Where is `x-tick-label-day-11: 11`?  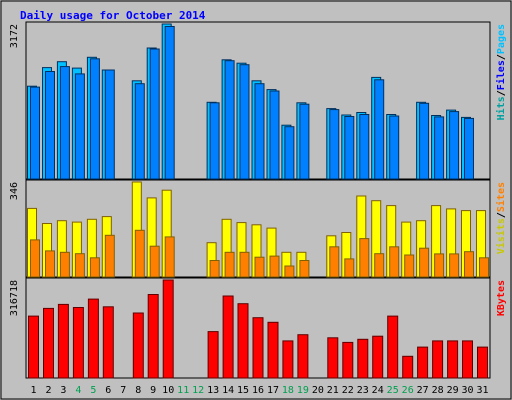 x-tick-label-day-11: 11 is located at coordinates (183, 390).